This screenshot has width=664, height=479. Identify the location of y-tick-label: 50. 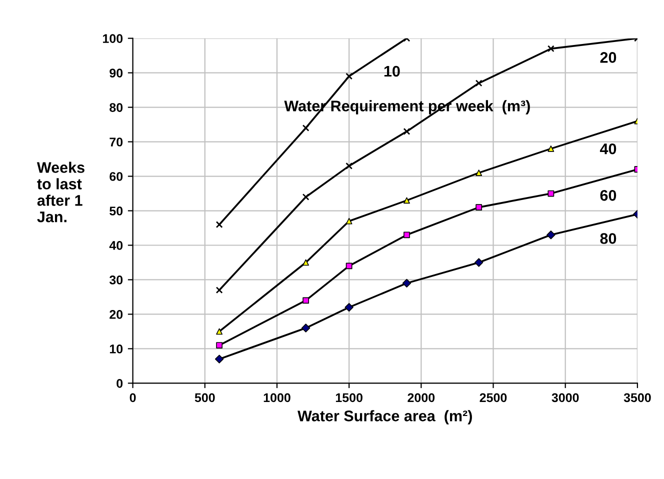
(116, 211).